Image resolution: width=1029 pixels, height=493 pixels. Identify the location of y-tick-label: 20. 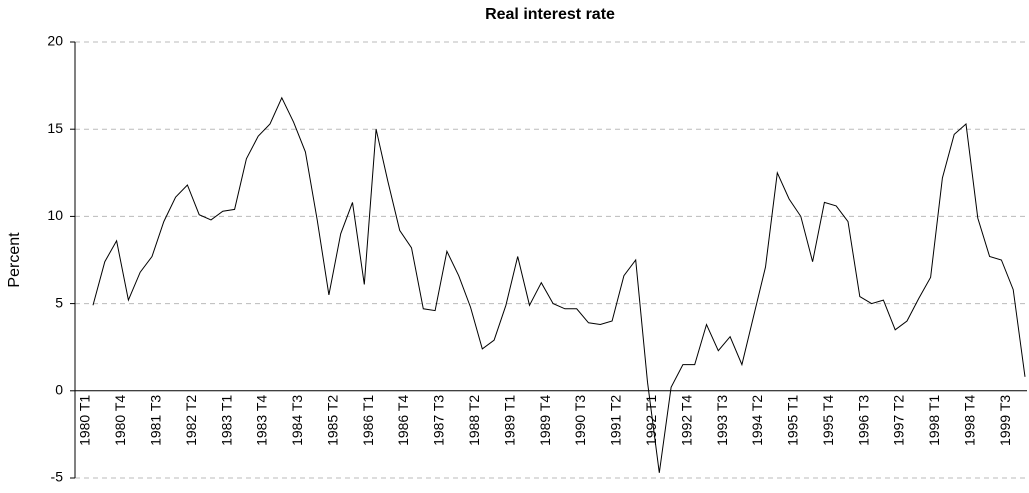
(55, 41).